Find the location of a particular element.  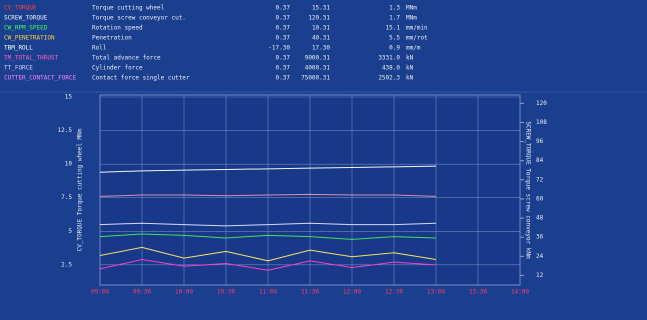

signal-description: Contact force single cutter is located at coordinates (141, 78).